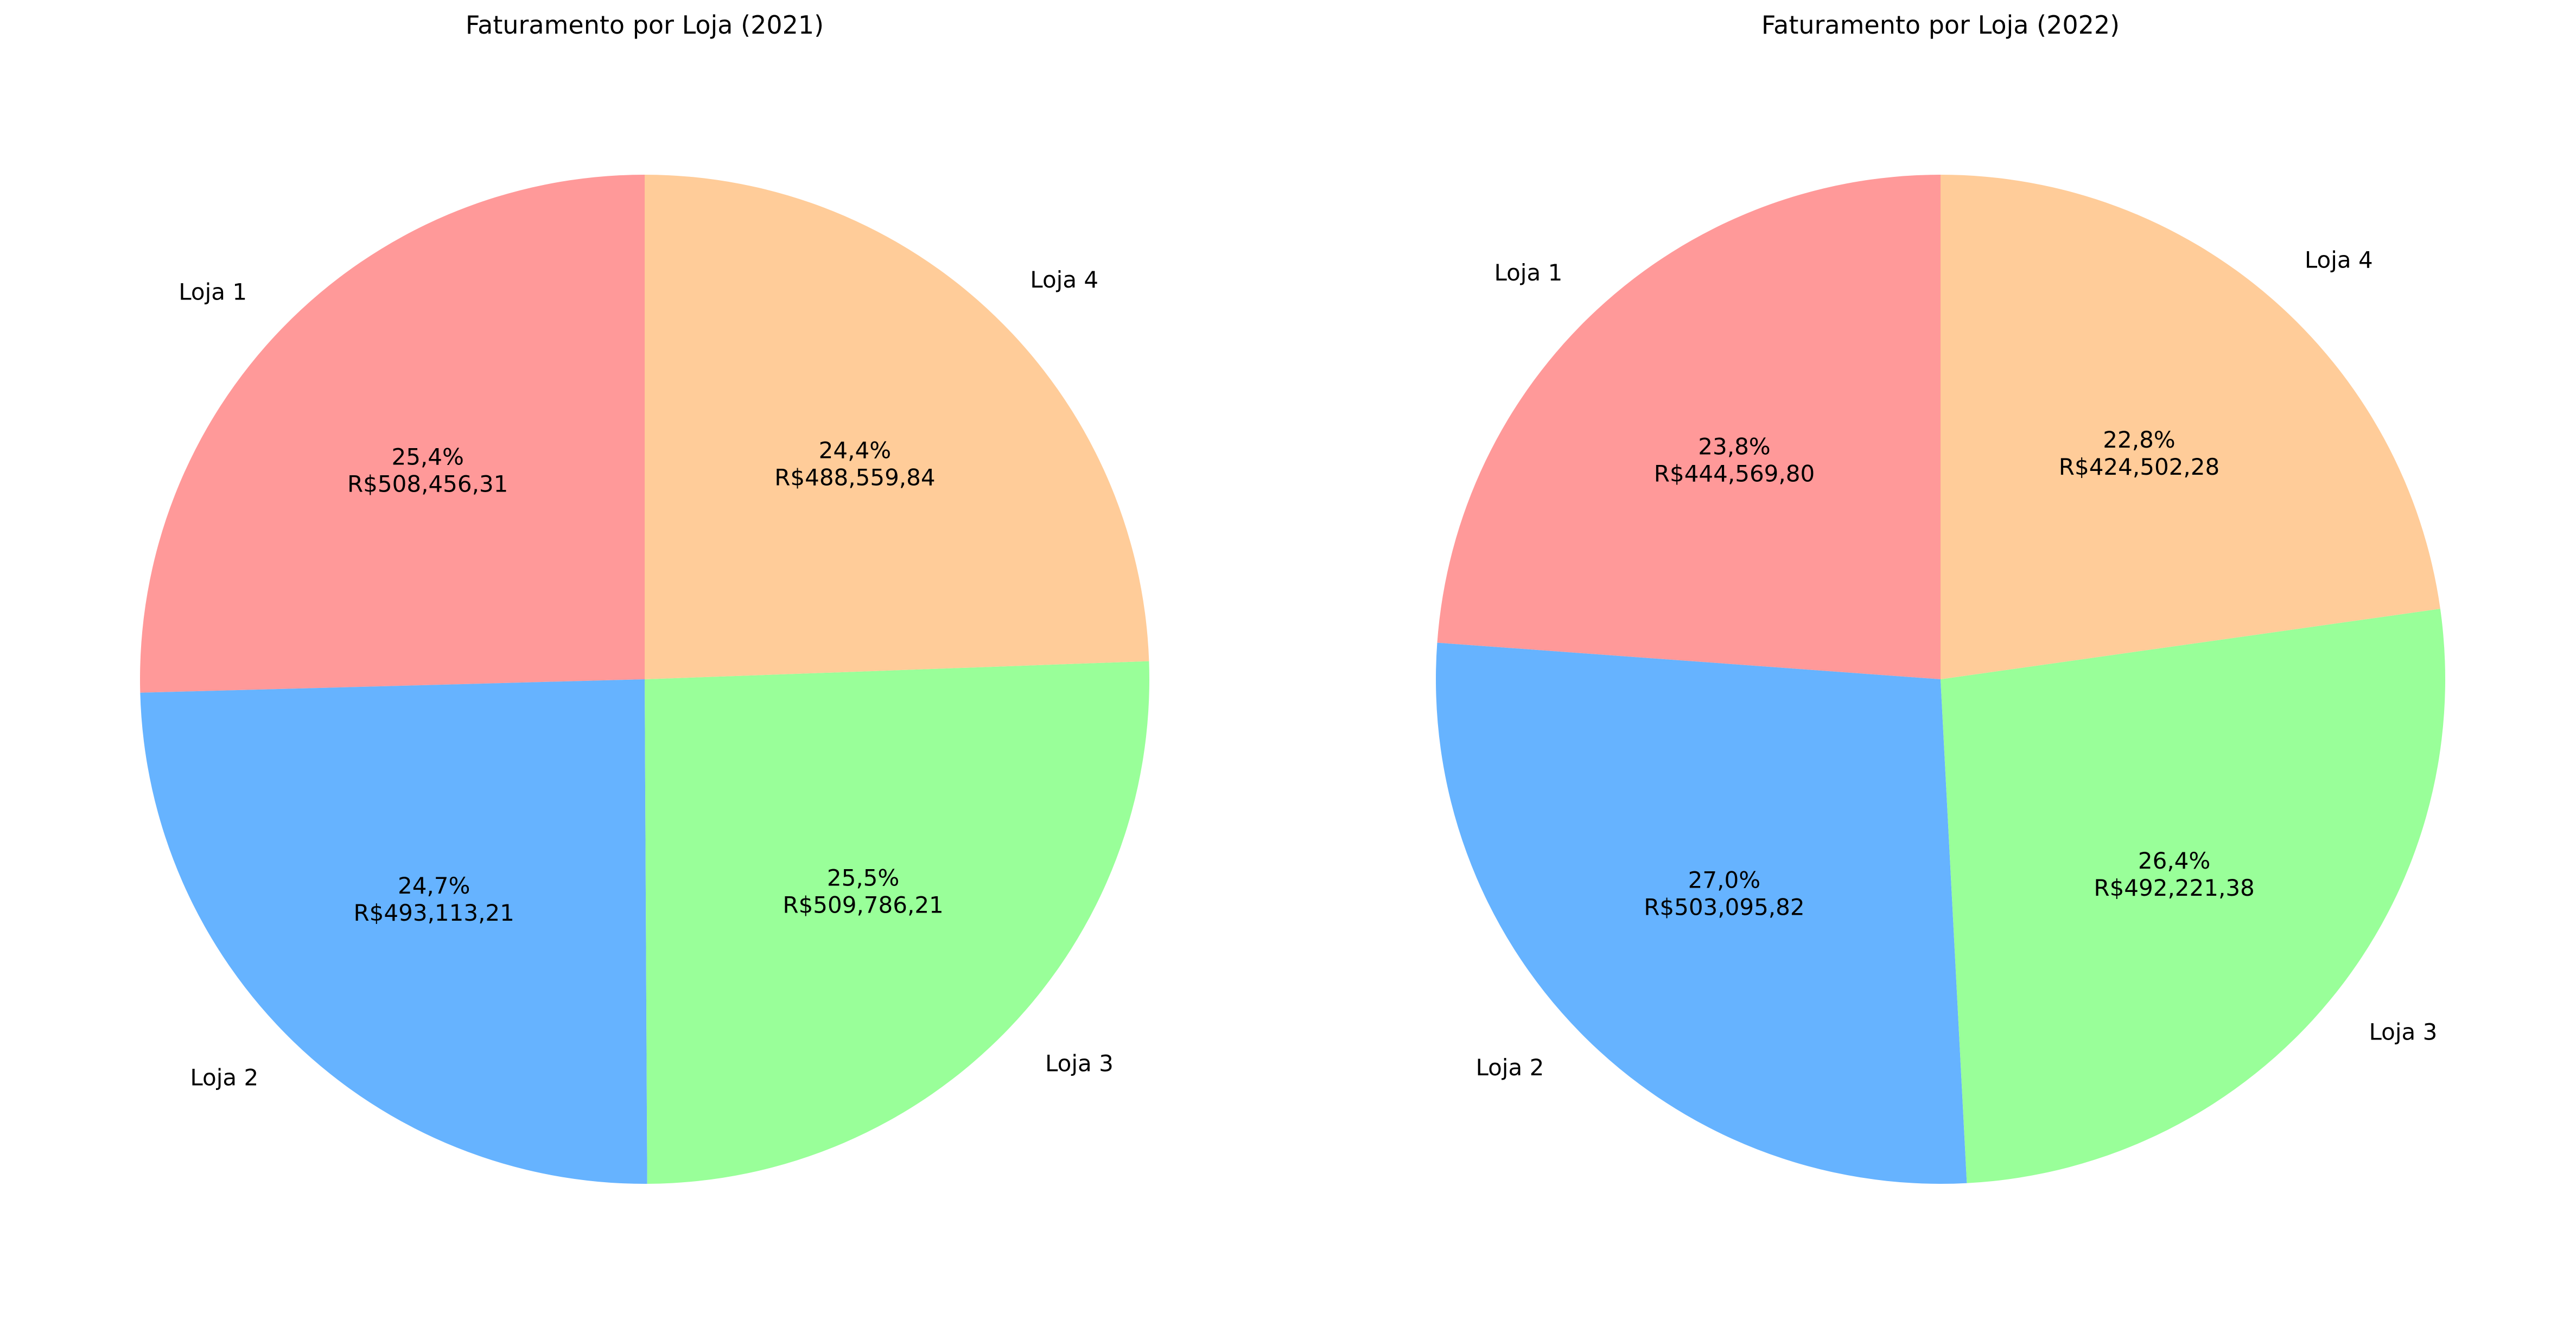  What do you see at coordinates (2174, 861) in the screenshot?
I see `slice-percent-label: 26,4%` at bounding box center [2174, 861].